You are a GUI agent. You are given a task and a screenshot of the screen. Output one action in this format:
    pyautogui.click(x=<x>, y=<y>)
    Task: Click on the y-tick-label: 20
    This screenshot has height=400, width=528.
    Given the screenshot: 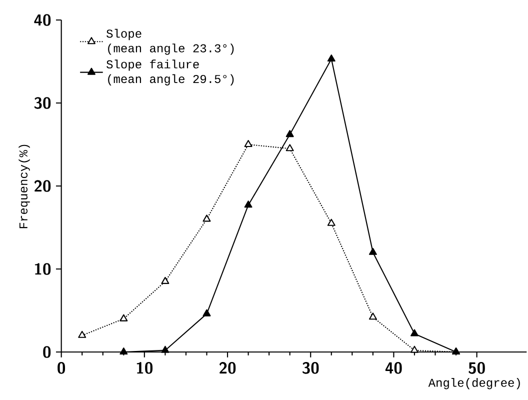 What is the action you would take?
    pyautogui.click(x=42, y=186)
    